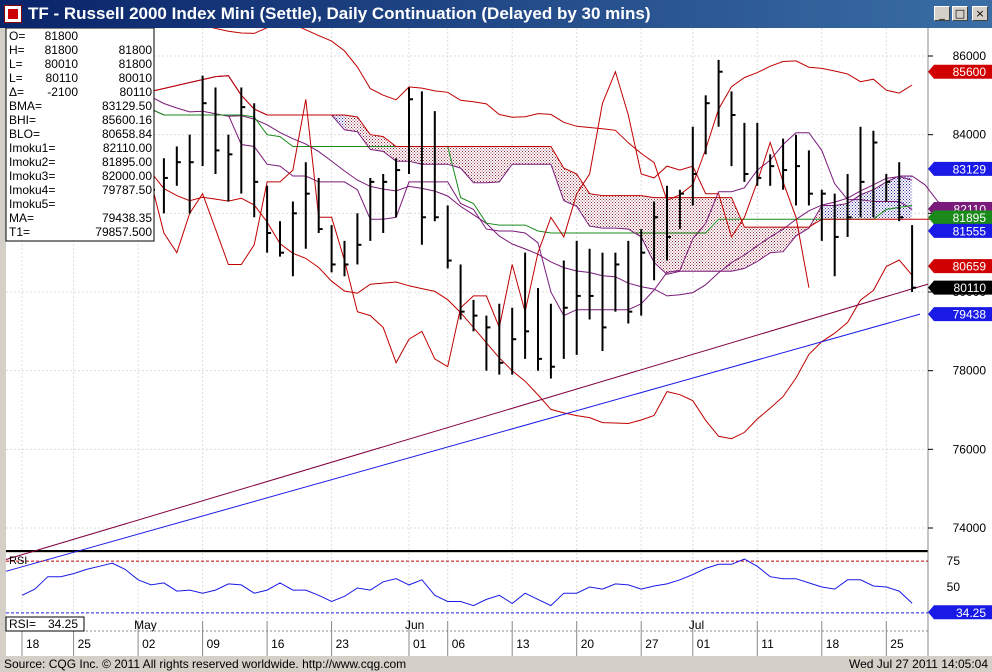 This screenshot has width=992, height=672. I want to click on info-row-value2: 80010, so click(136, 78).